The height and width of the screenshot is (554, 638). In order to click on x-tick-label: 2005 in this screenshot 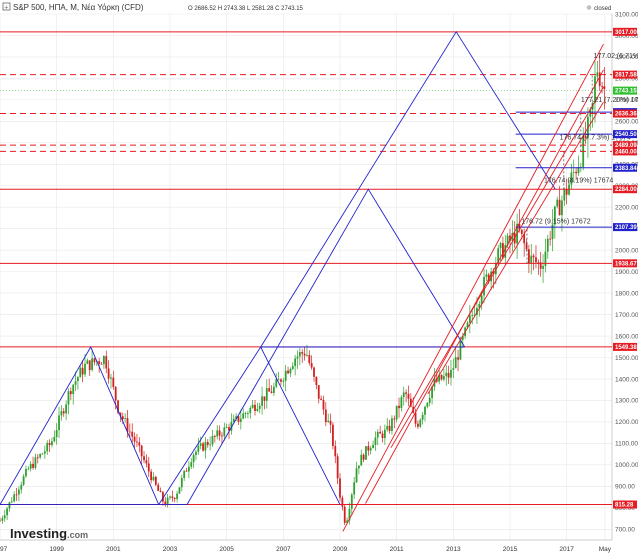, I will do `click(226, 549)`.